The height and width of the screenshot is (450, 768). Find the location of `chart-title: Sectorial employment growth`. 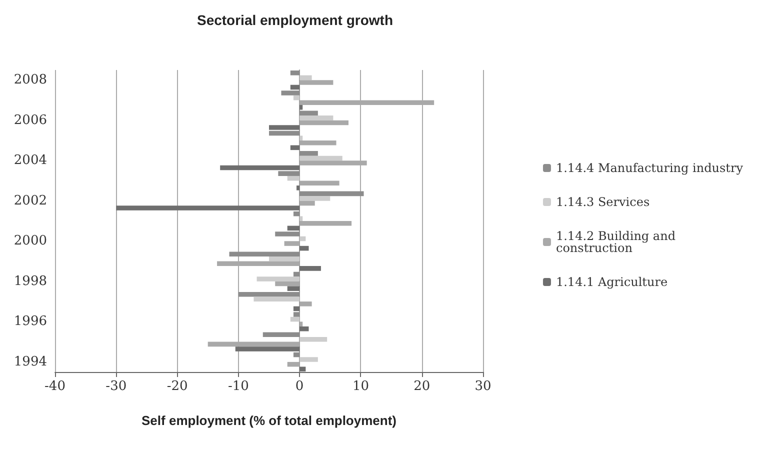

chart-title: Sectorial employment growth is located at coordinates (295, 20).